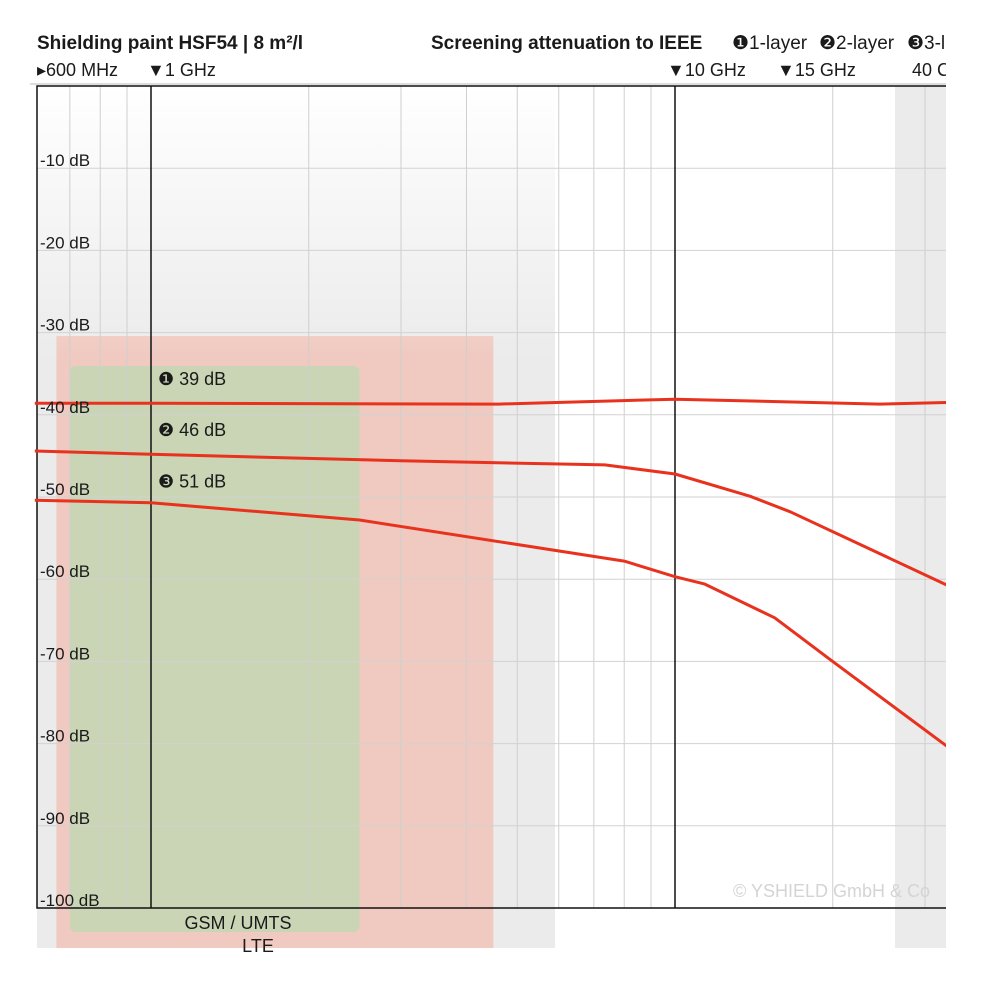 The width and height of the screenshot is (984, 984). What do you see at coordinates (831, 891) in the screenshot?
I see `copyright-annotation: © YSHIELD GmbH & Co` at bounding box center [831, 891].